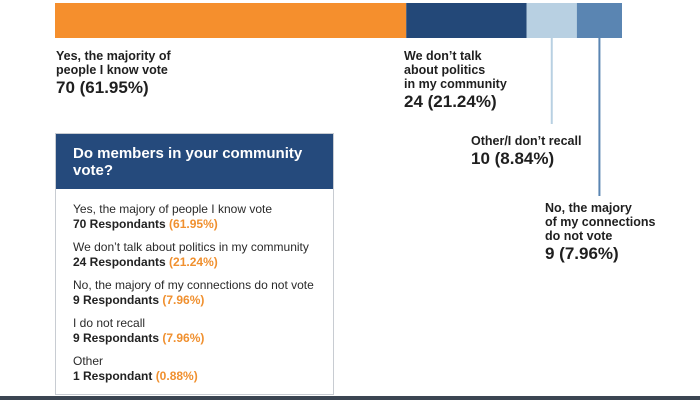 Image resolution: width=700 pixels, height=400 pixels. I want to click on callout-no-line3: do not vote, so click(579, 236).